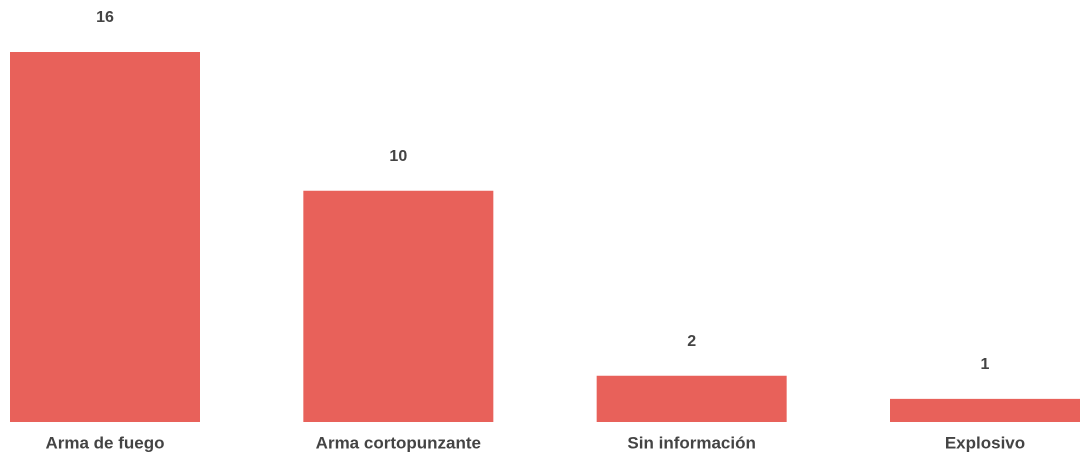 The width and height of the screenshot is (1080, 458). What do you see at coordinates (691, 341) in the screenshot?
I see `value-label: 2` at bounding box center [691, 341].